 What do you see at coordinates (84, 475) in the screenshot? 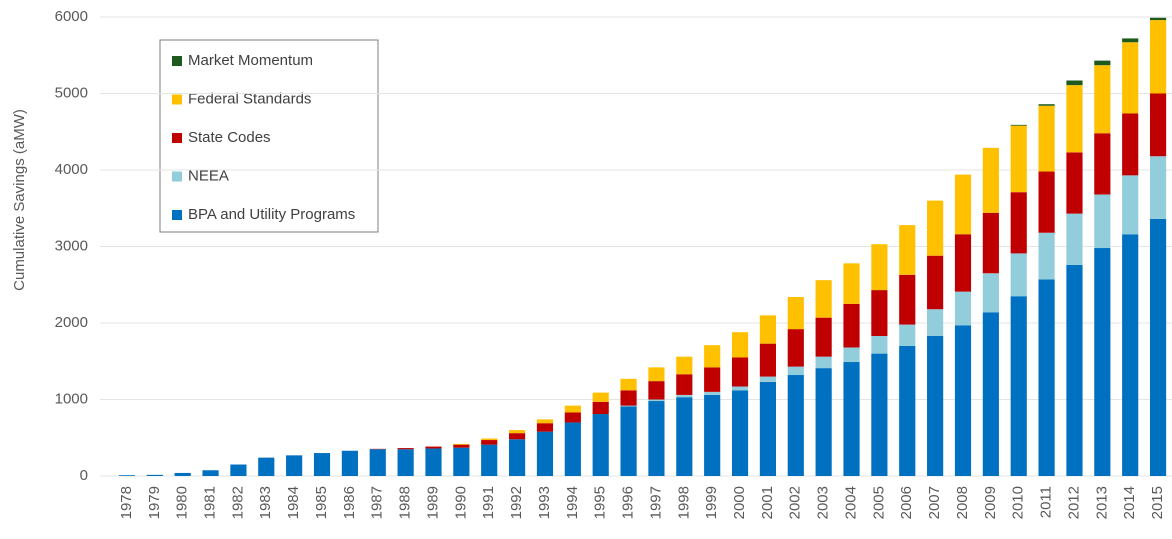
I see `y-tick-label: 0` at bounding box center [84, 475].